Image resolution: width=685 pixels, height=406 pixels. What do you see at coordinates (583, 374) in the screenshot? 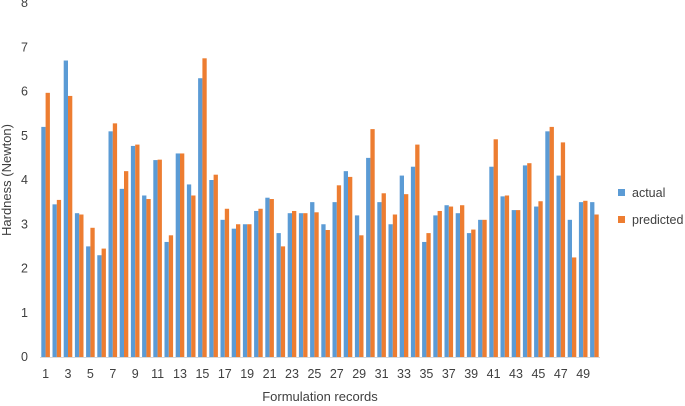
I see `x-tick-label: 49` at bounding box center [583, 374].